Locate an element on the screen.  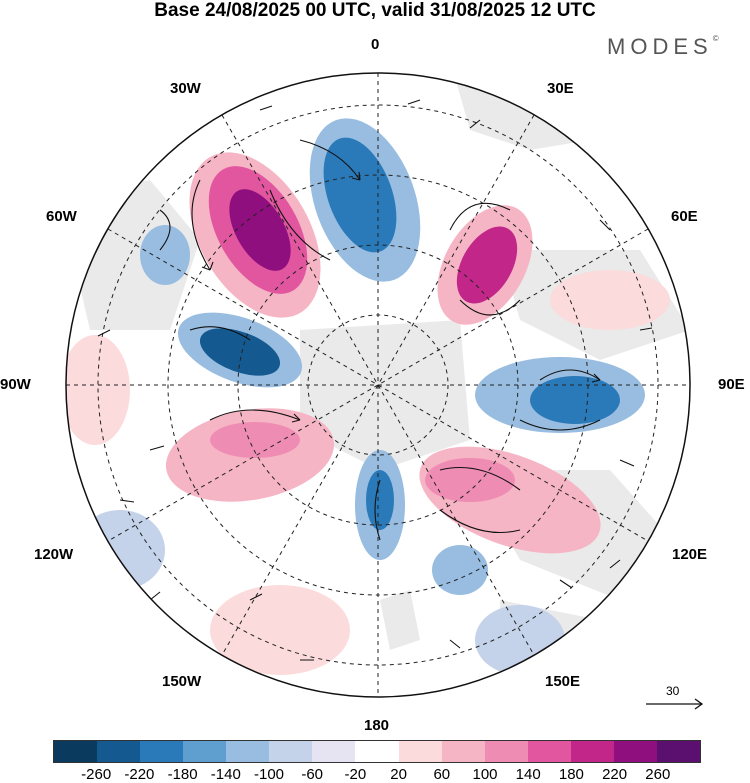
lon-label-60e: 60E is located at coordinates (684, 216).